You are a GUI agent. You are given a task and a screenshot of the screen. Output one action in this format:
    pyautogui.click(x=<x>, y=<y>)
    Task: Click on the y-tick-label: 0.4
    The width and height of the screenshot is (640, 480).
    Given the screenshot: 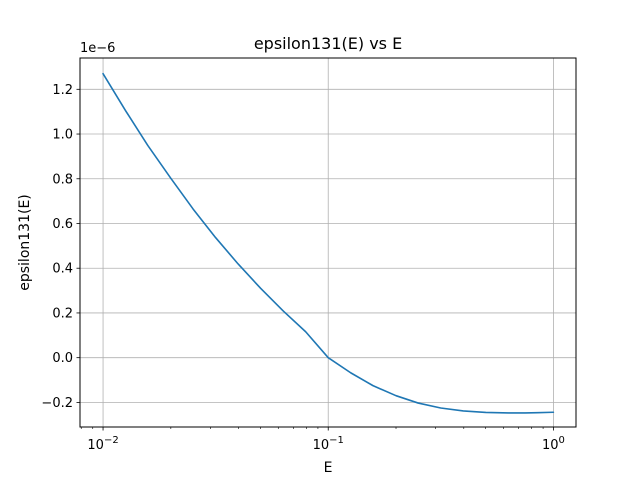 What is the action you would take?
    pyautogui.click(x=62, y=269)
    